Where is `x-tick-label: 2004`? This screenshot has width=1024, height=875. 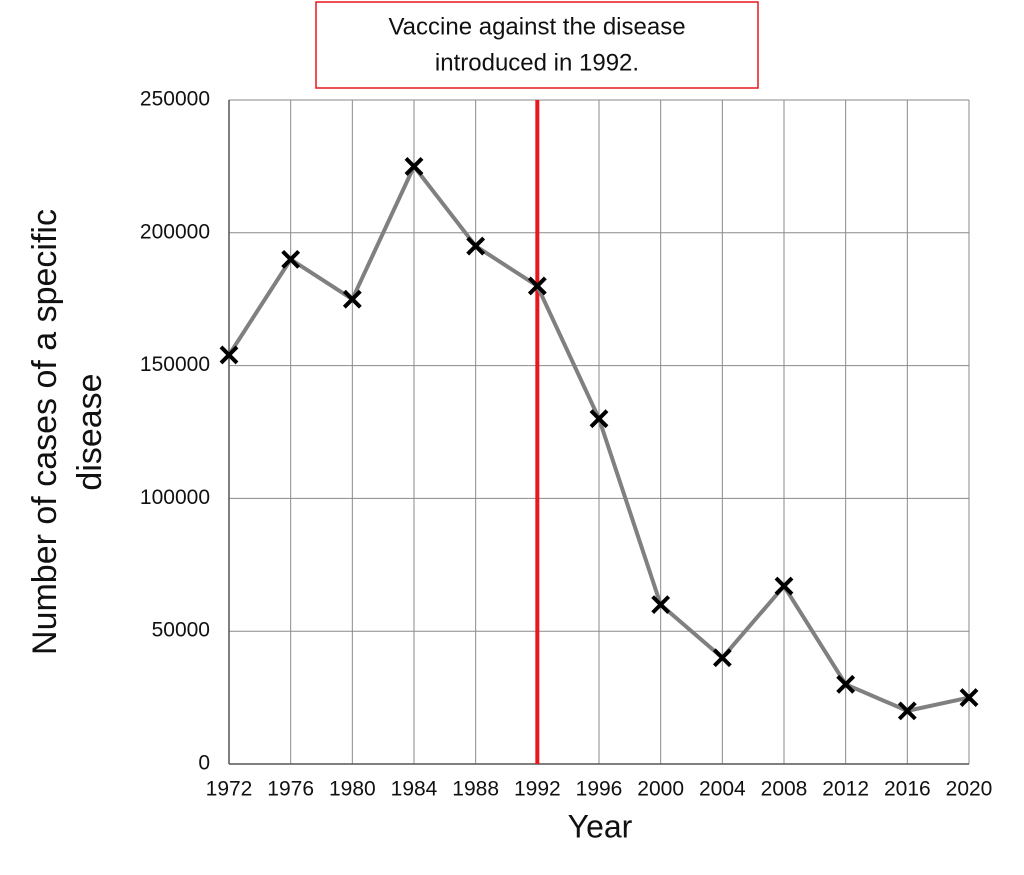
x-tick-label: 2004 is located at coordinates (722, 789).